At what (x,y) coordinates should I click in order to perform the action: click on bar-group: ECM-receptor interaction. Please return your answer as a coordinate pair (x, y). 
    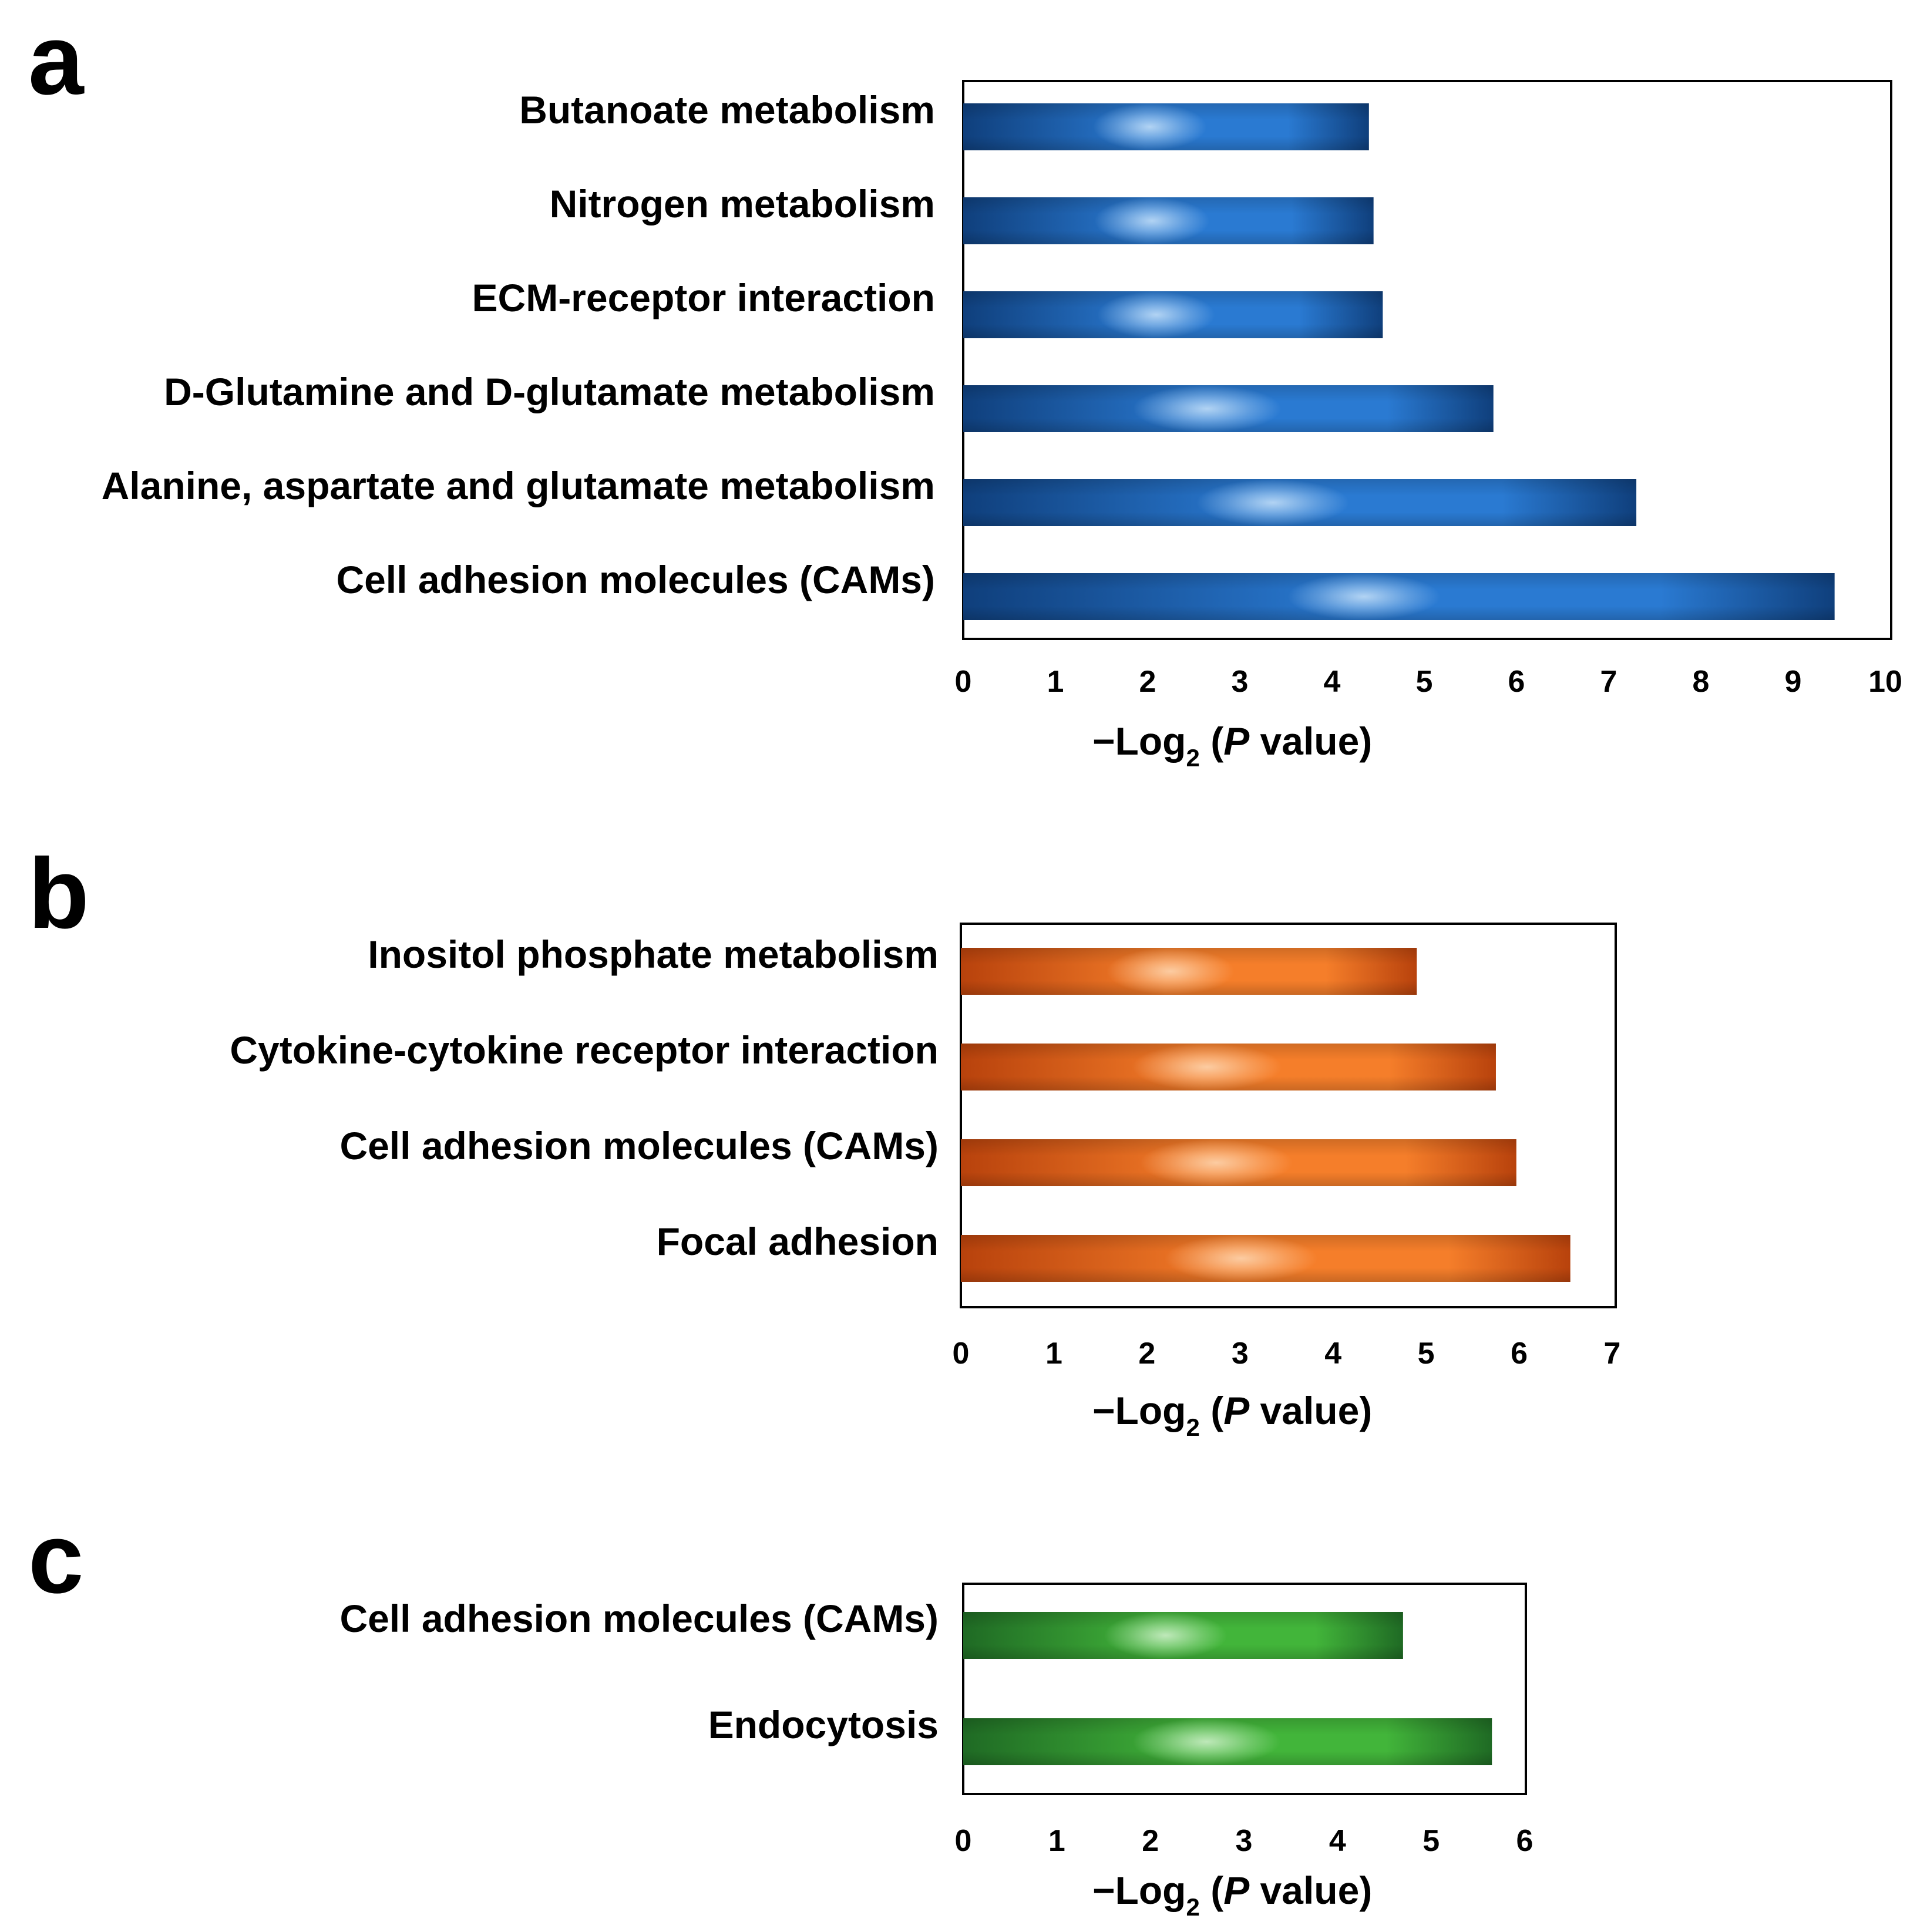
    Looking at the image, I should click on (927, 307).